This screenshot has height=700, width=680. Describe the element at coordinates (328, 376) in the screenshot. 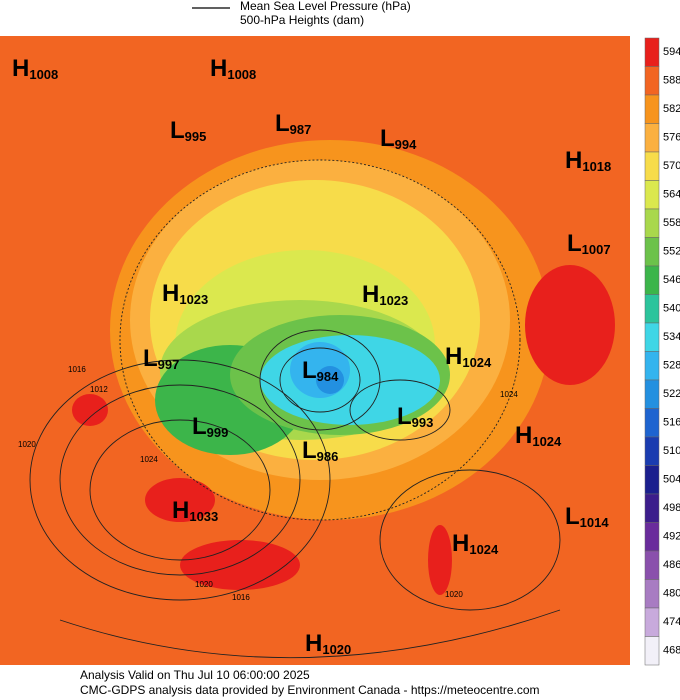

I see `center-pressure: 984` at that location.